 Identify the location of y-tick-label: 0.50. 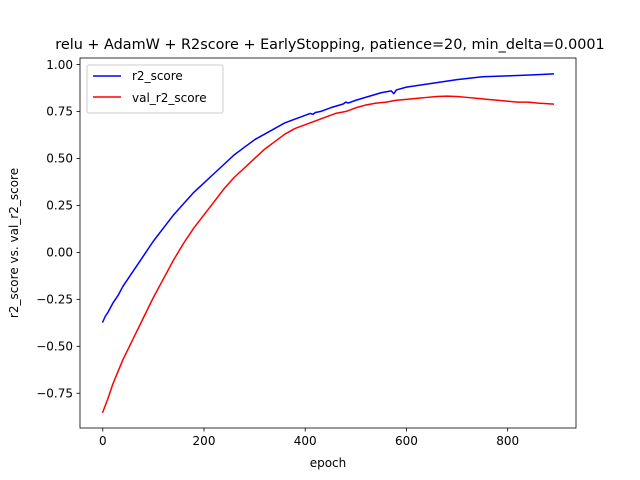
(59, 159).